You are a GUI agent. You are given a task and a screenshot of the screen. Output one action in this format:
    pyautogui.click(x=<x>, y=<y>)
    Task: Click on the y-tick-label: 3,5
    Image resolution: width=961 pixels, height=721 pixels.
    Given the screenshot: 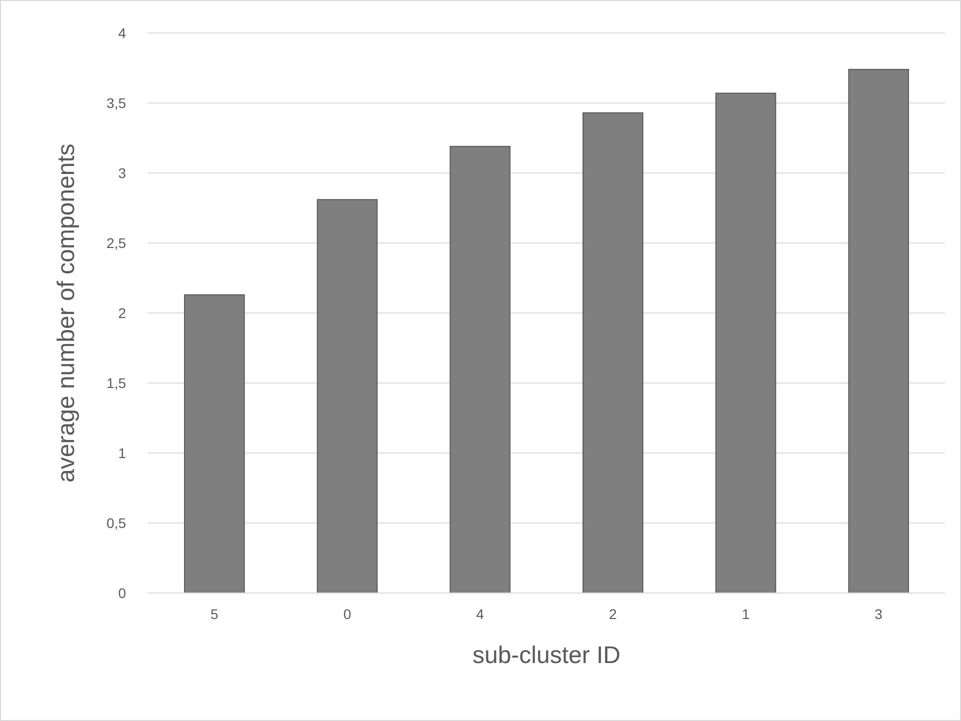 What is the action you would take?
    pyautogui.click(x=116, y=102)
    